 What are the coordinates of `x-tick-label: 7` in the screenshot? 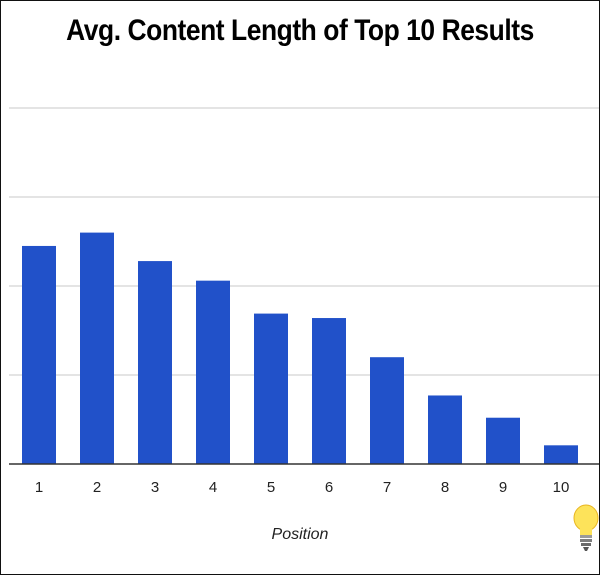 It's located at (387, 487).